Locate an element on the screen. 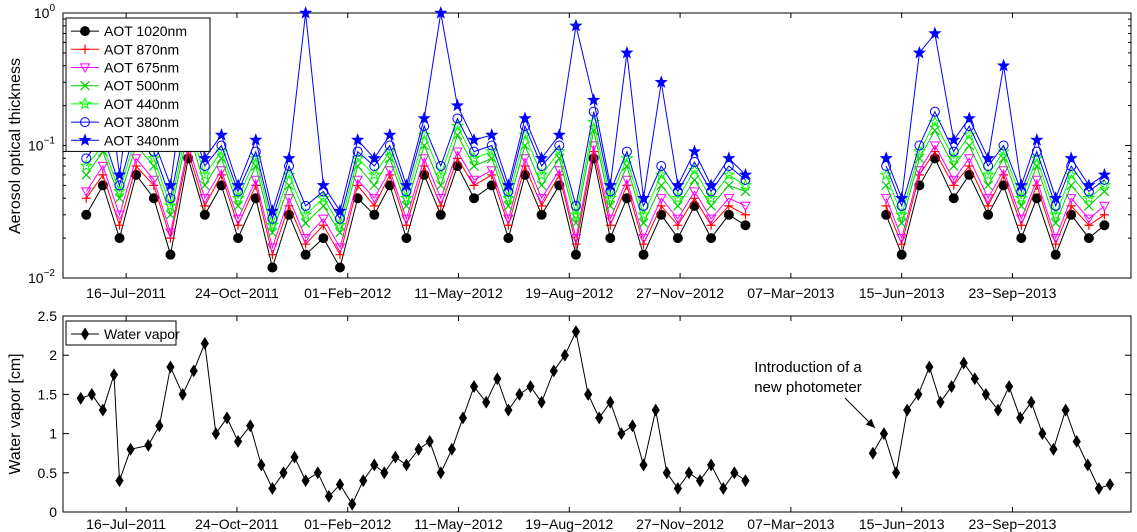 This screenshot has width=1137, height=532. x-tick-label: 24−Oct−2011 is located at coordinates (237, 524).